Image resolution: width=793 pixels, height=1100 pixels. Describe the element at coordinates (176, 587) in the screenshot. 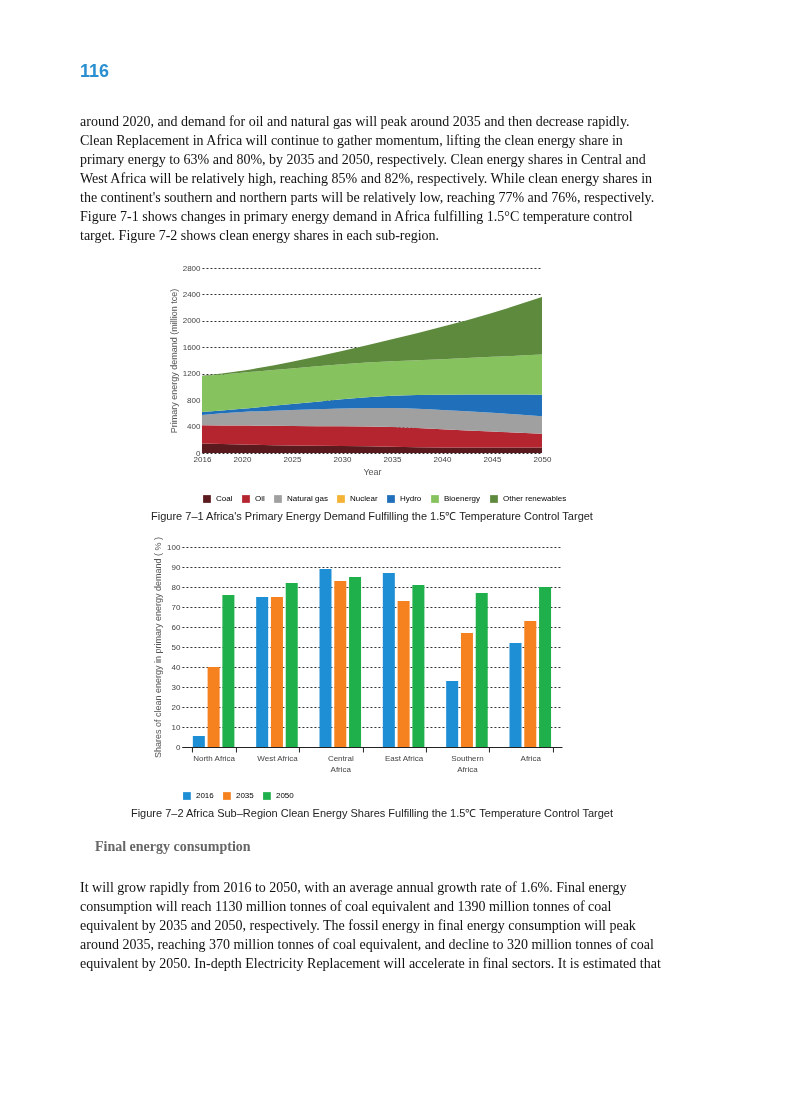

I see `y-tick-label: 80` at that location.